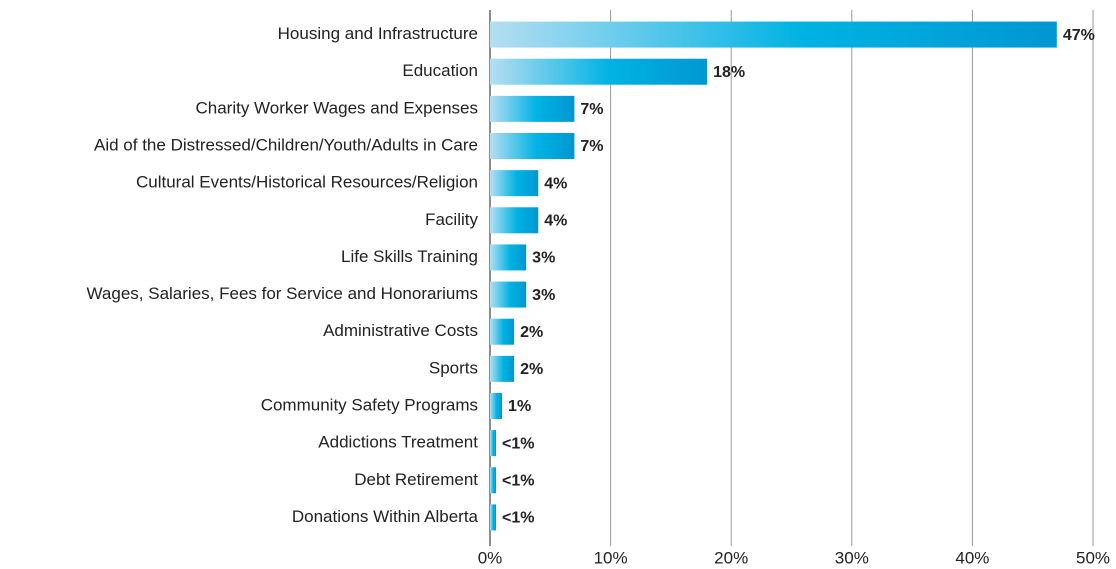 The width and height of the screenshot is (1116, 569). Describe the element at coordinates (852, 557) in the screenshot. I see `x-tick-label: 30%` at that location.